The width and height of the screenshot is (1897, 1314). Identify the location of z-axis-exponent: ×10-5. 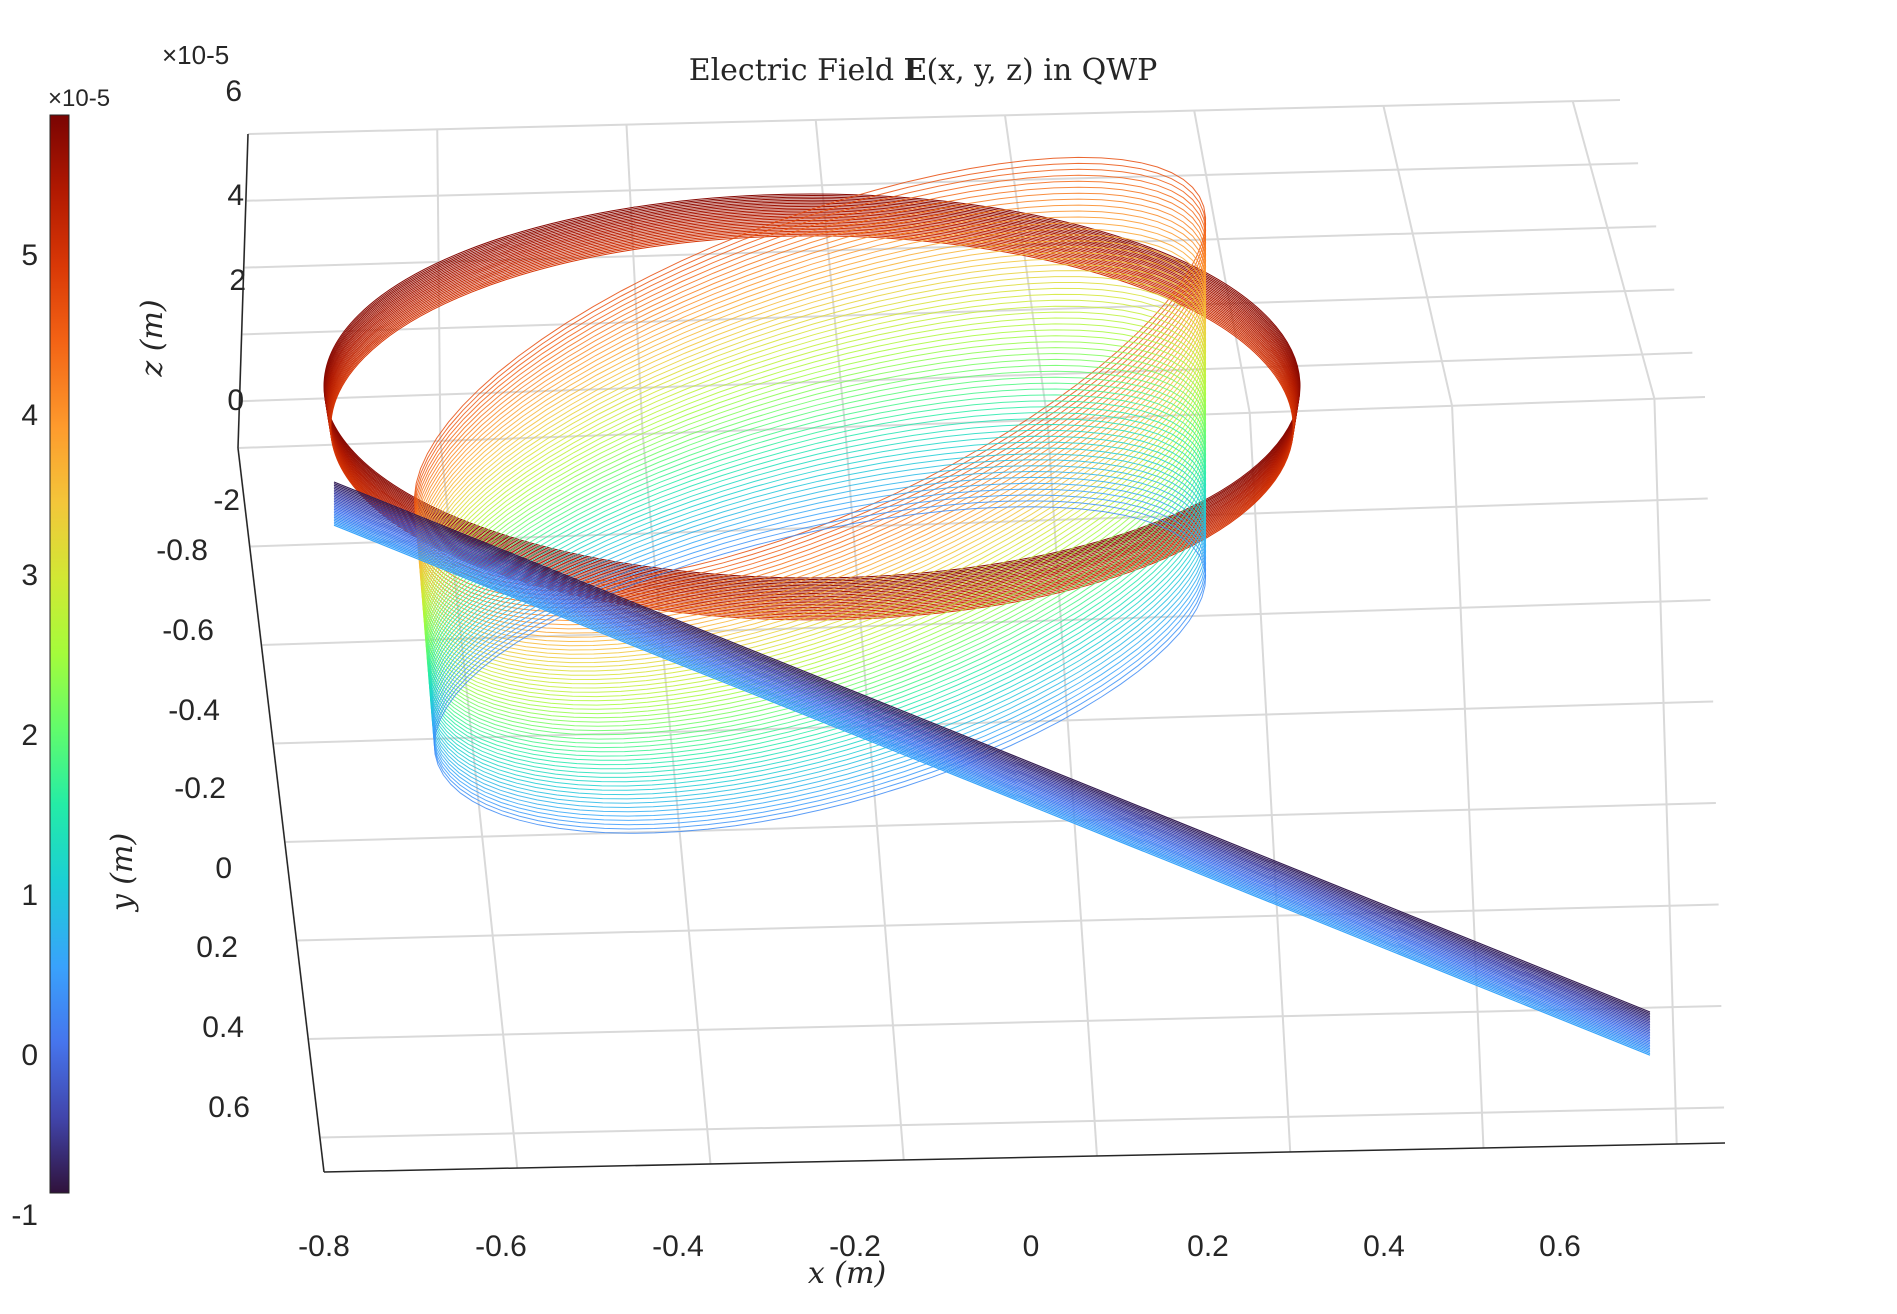
(195, 55).